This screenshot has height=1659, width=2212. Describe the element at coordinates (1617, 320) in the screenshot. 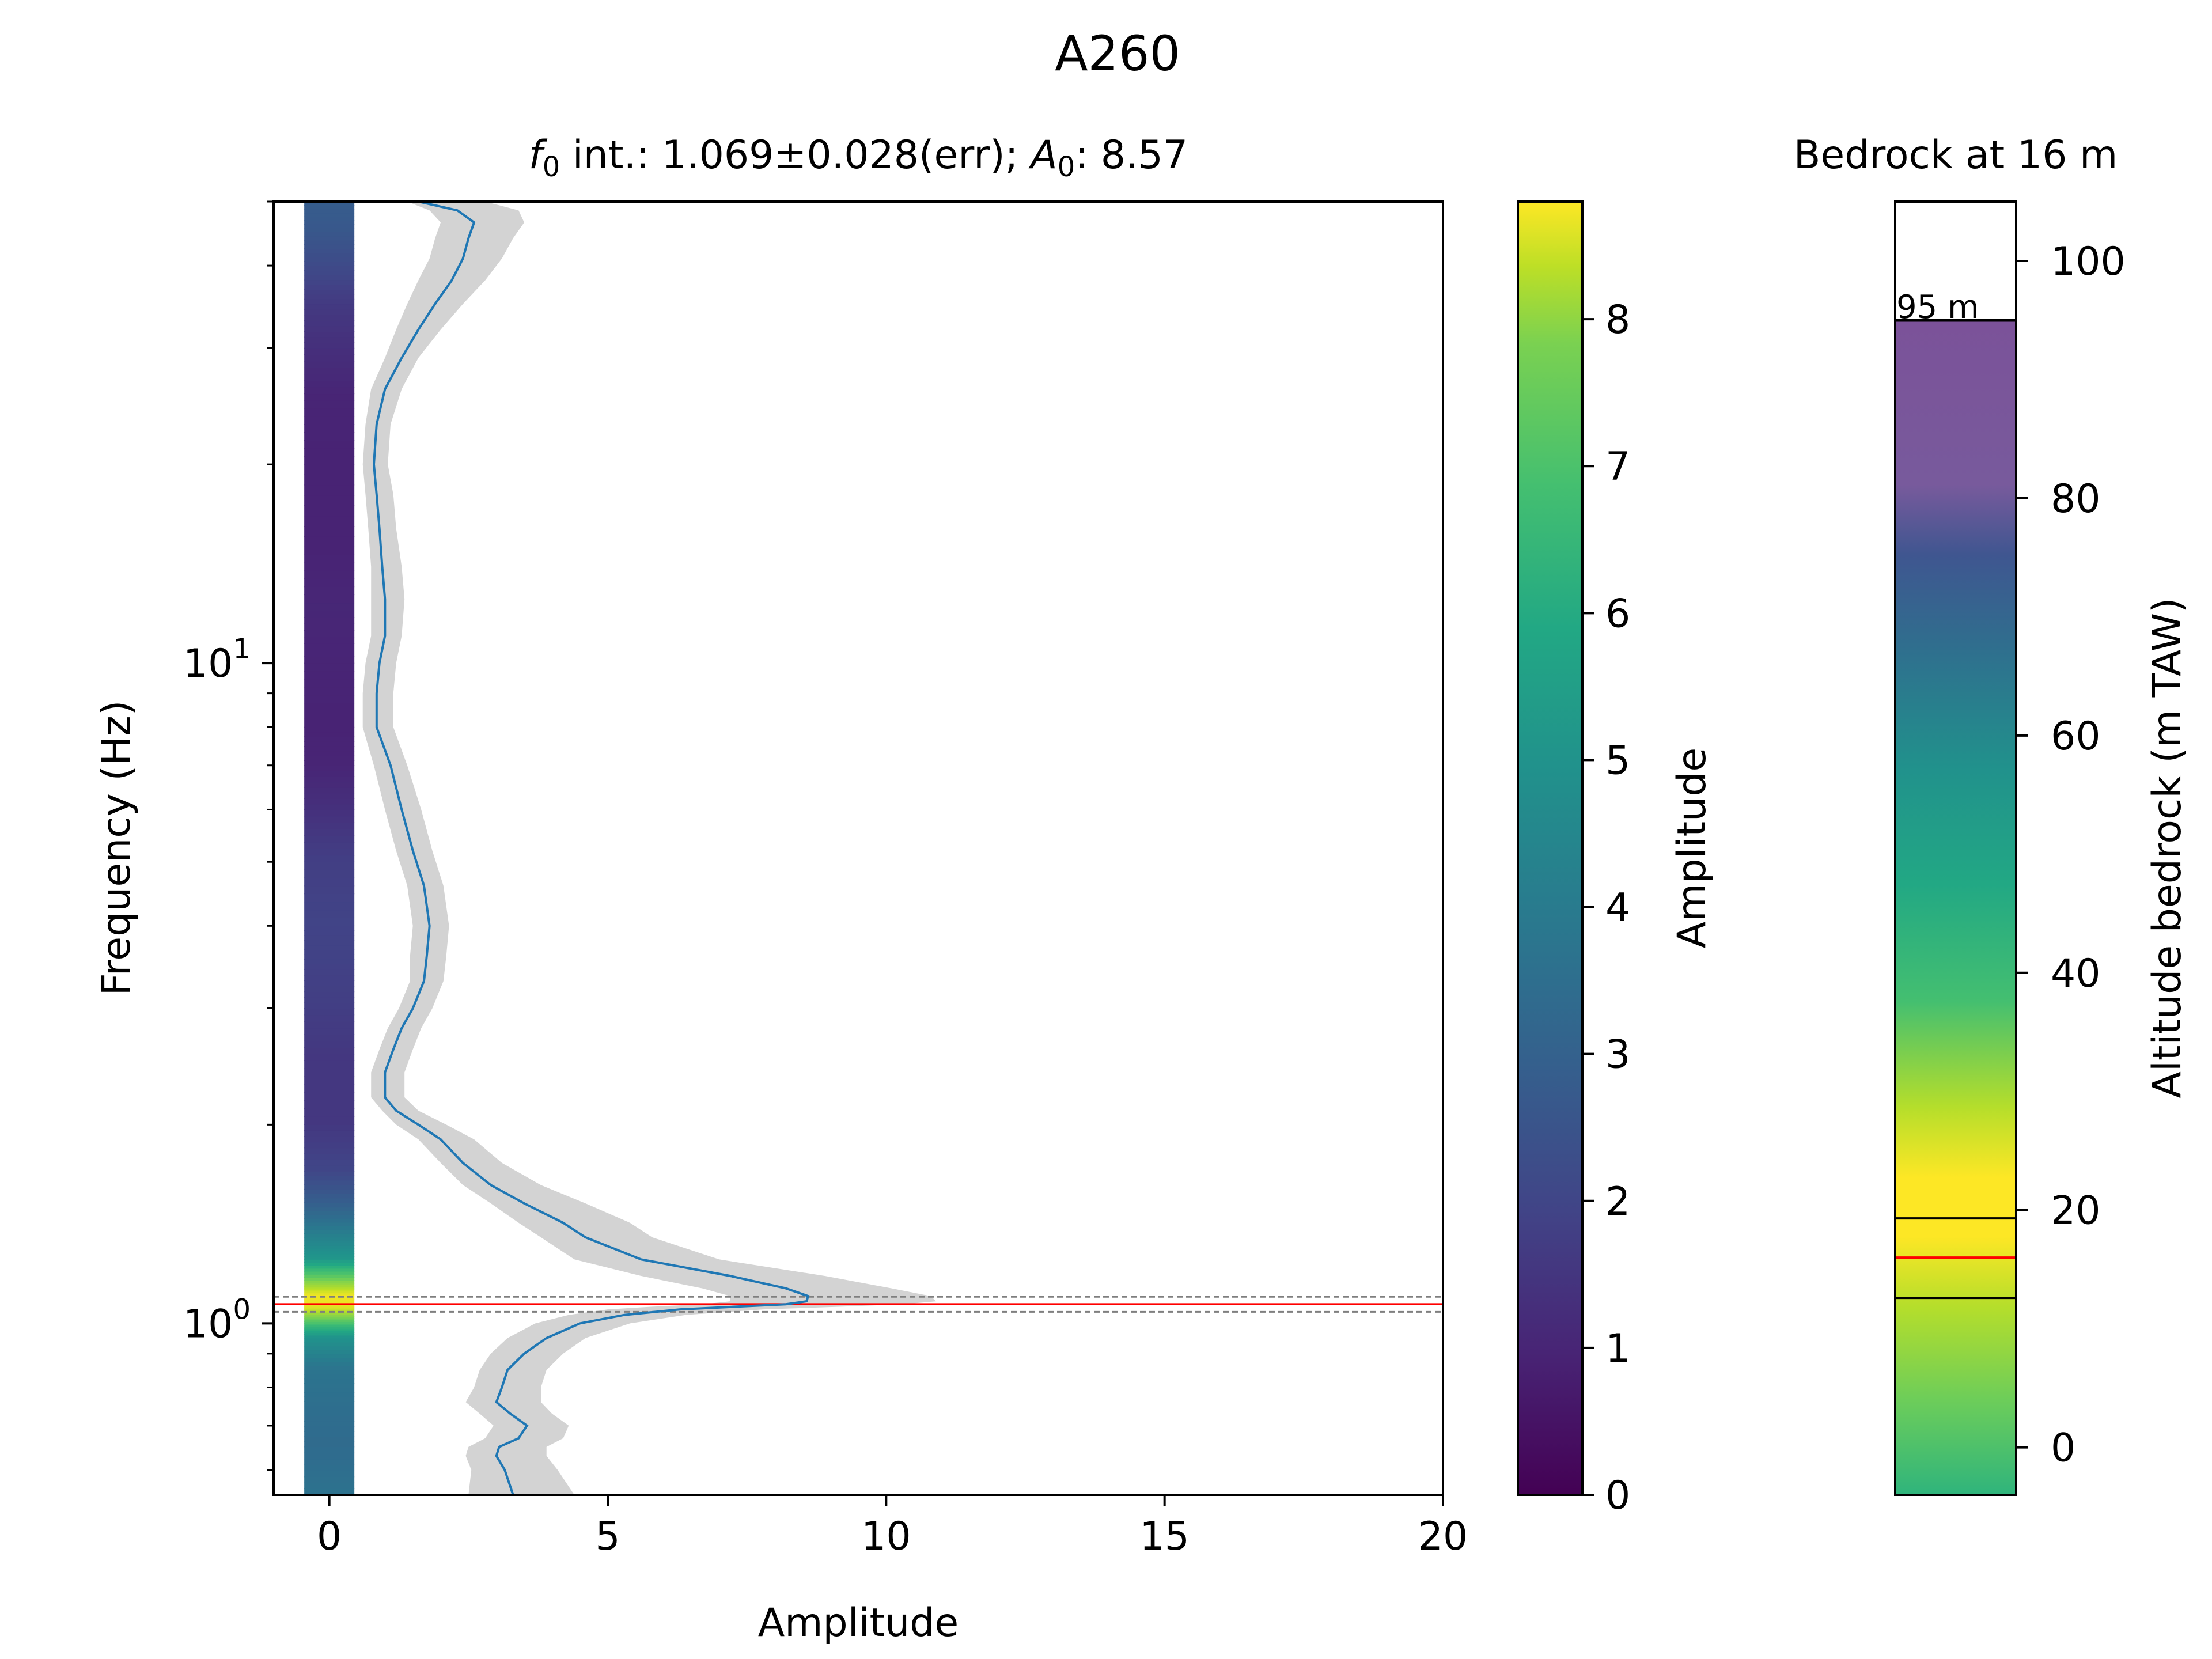

I see `colorbar-tick-label: 8` at that location.